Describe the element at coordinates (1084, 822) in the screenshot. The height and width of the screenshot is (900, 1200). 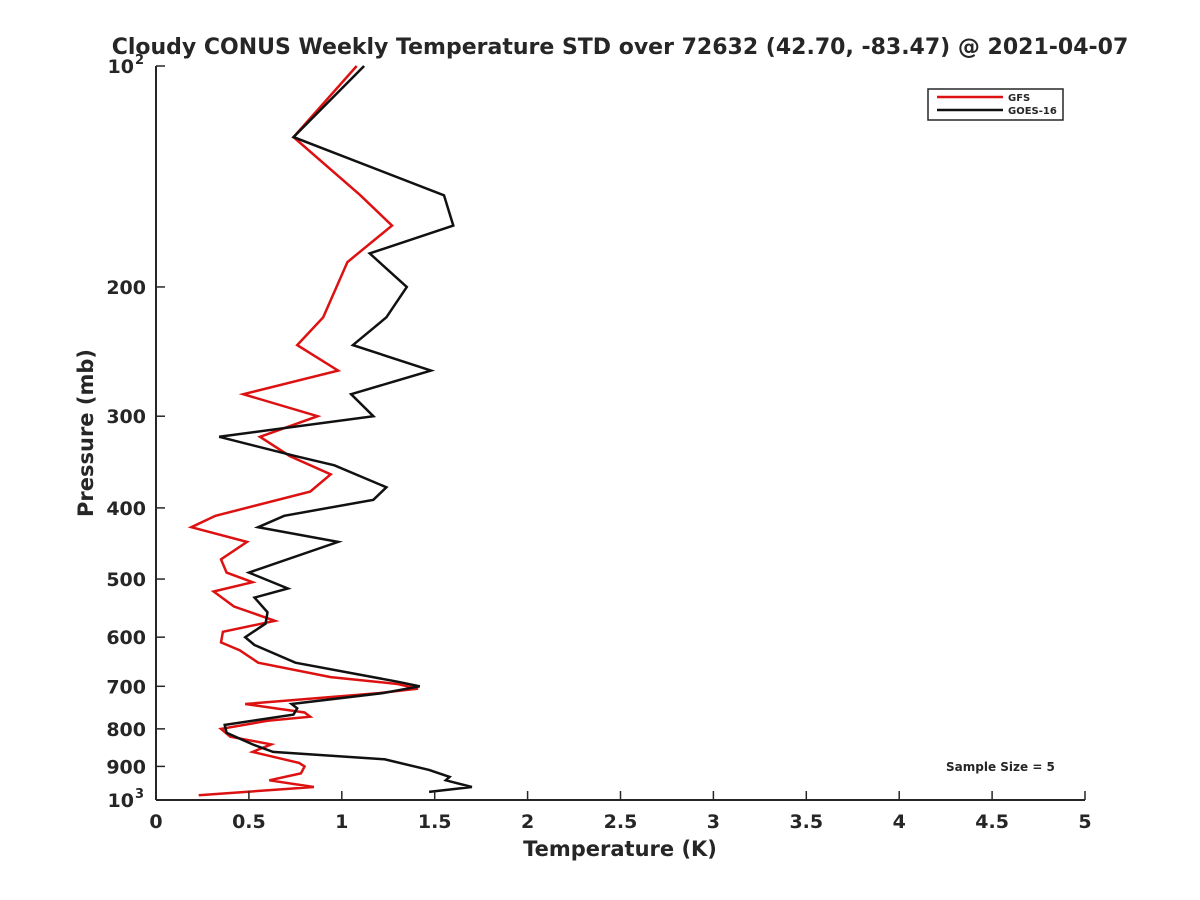
I see `x-tick-label: 5` at that location.